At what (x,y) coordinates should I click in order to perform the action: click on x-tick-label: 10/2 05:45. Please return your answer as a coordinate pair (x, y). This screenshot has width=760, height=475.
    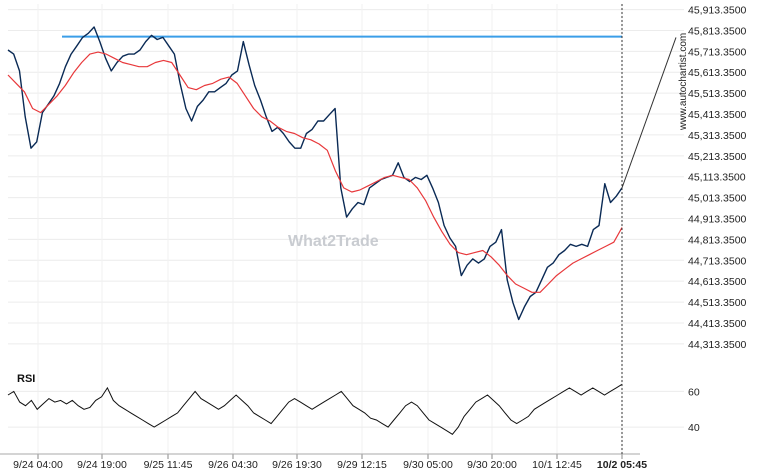
    Looking at the image, I should click on (622, 465).